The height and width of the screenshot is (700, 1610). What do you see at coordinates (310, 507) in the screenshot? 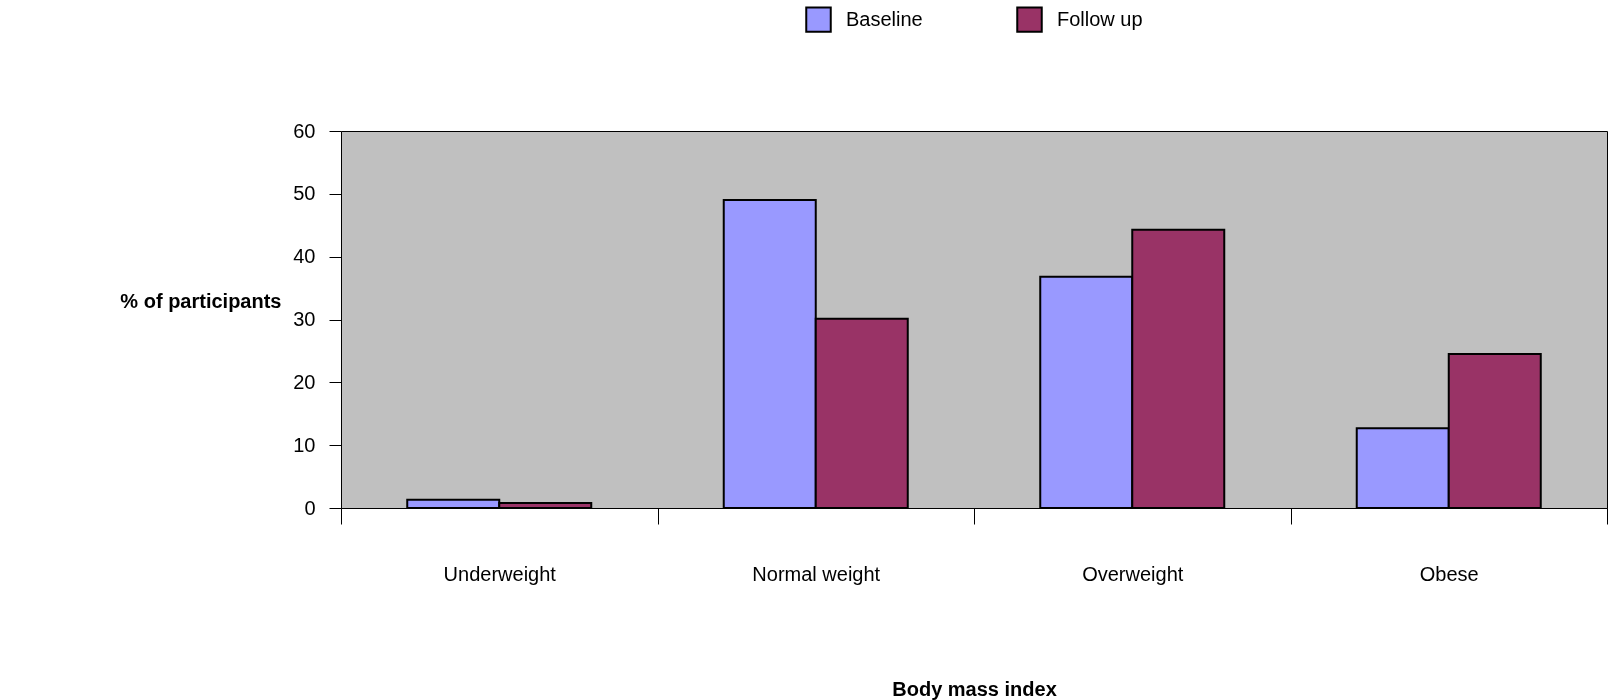
I see `y-tick-label: 0` at bounding box center [310, 507].